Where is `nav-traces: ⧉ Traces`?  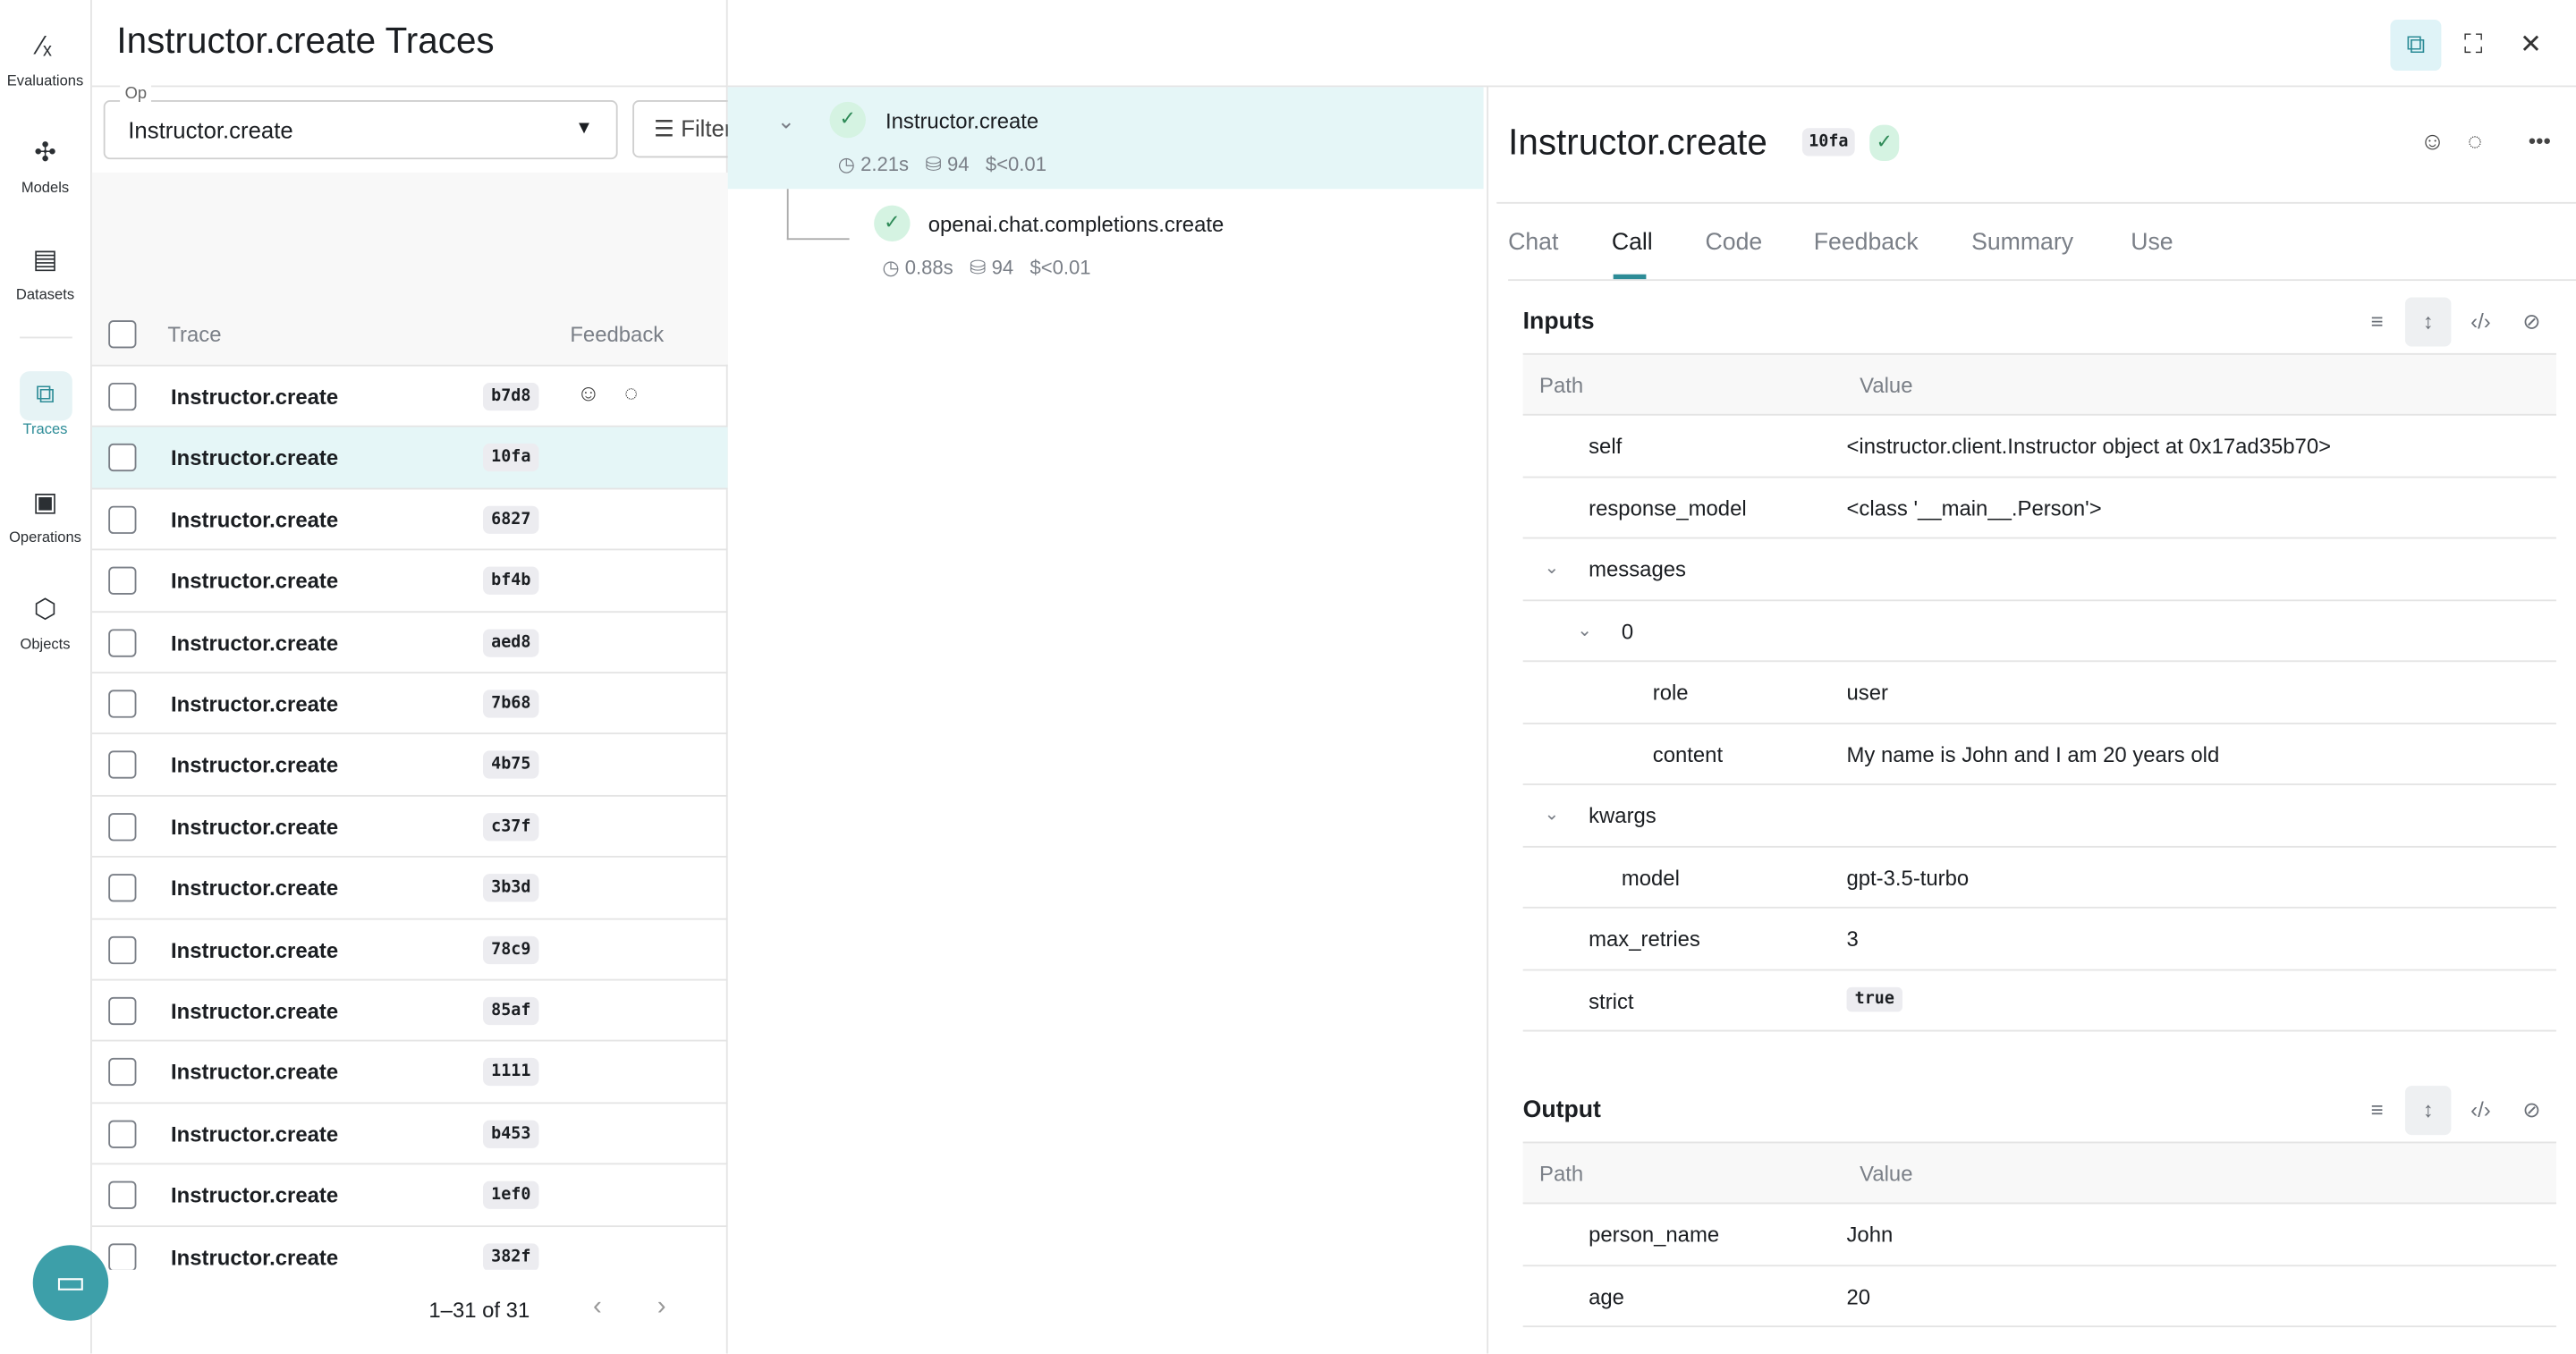 nav-traces: ⧉ Traces is located at coordinates (45, 404).